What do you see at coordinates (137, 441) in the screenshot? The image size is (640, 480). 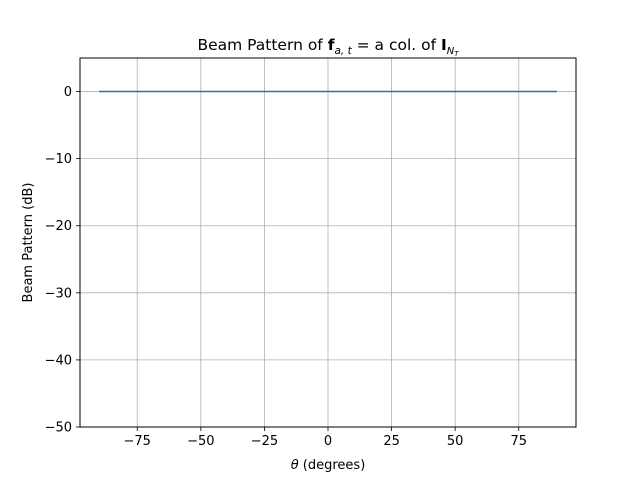 I see `x-tick-label: −75` at bounding box center [137, 441].